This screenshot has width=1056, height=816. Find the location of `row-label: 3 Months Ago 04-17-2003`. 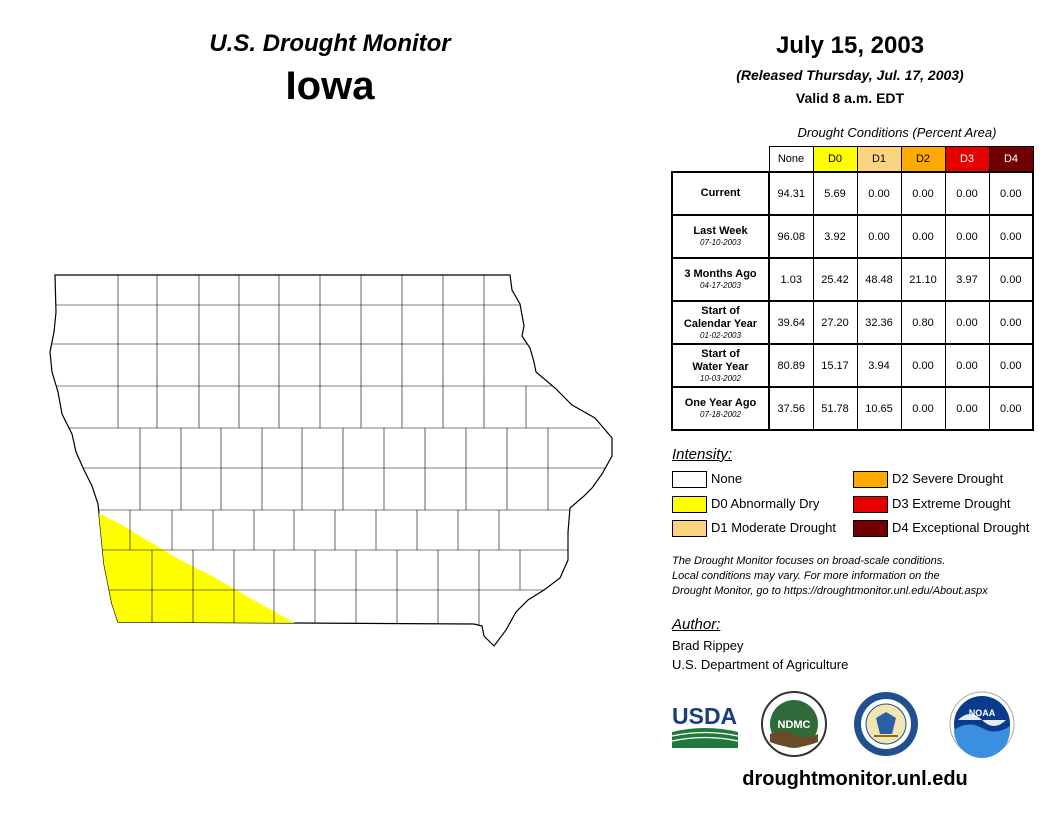

row-label: 3 Months Ago 04-17-2003 is located at coordinates (720, 279).